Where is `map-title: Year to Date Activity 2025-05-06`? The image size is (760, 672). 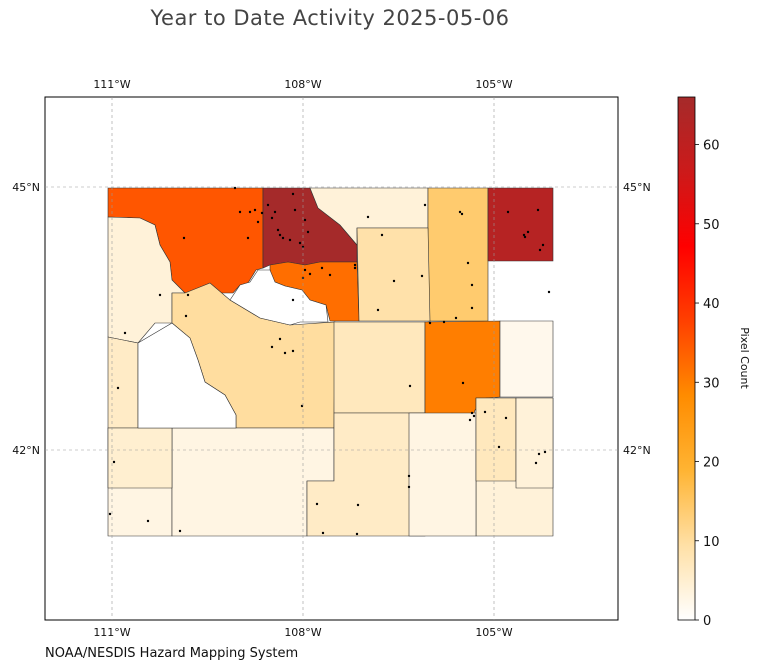 map-title: Year to Date Activity 2025-05-06 is located at coordinates (330, 18).